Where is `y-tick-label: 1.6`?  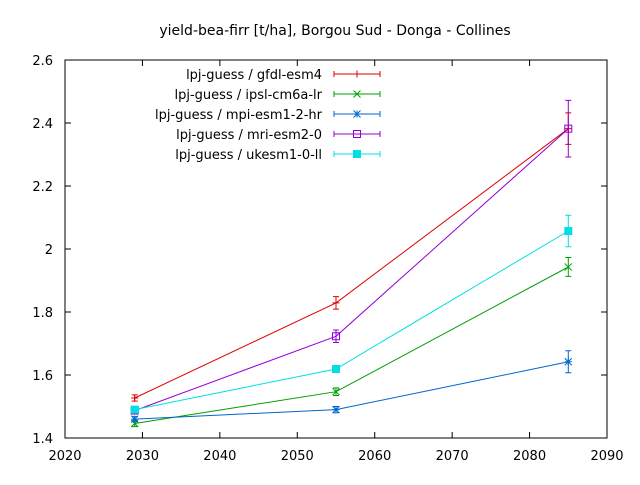 y-tick-label: 1.6 is located at coordinates (42, 376).